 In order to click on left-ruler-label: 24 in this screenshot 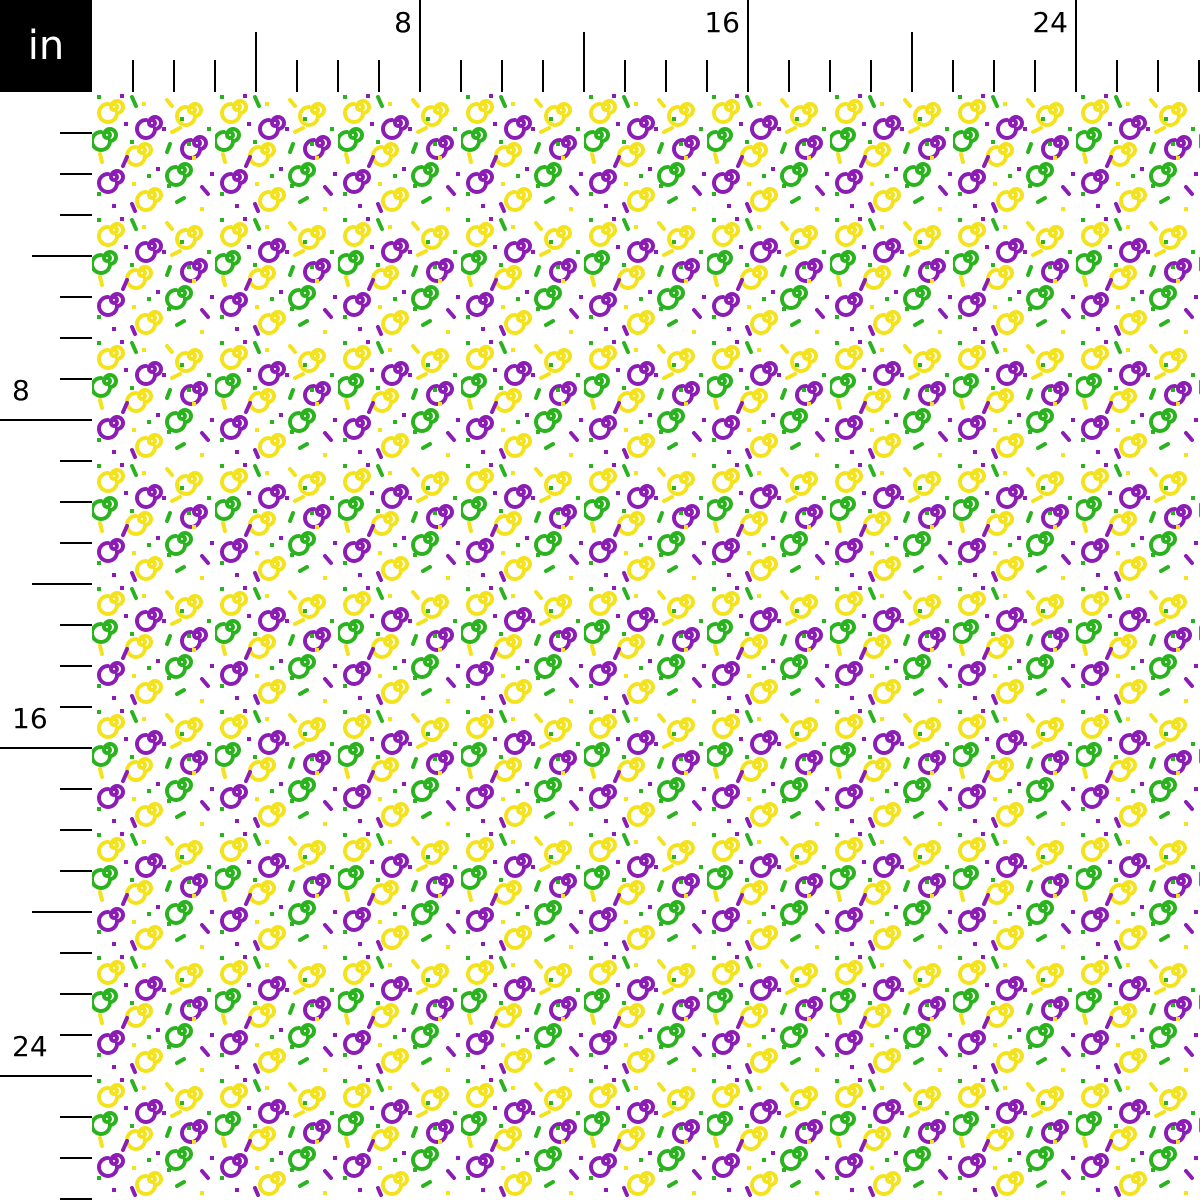, I will do `click(30, 1046)`.